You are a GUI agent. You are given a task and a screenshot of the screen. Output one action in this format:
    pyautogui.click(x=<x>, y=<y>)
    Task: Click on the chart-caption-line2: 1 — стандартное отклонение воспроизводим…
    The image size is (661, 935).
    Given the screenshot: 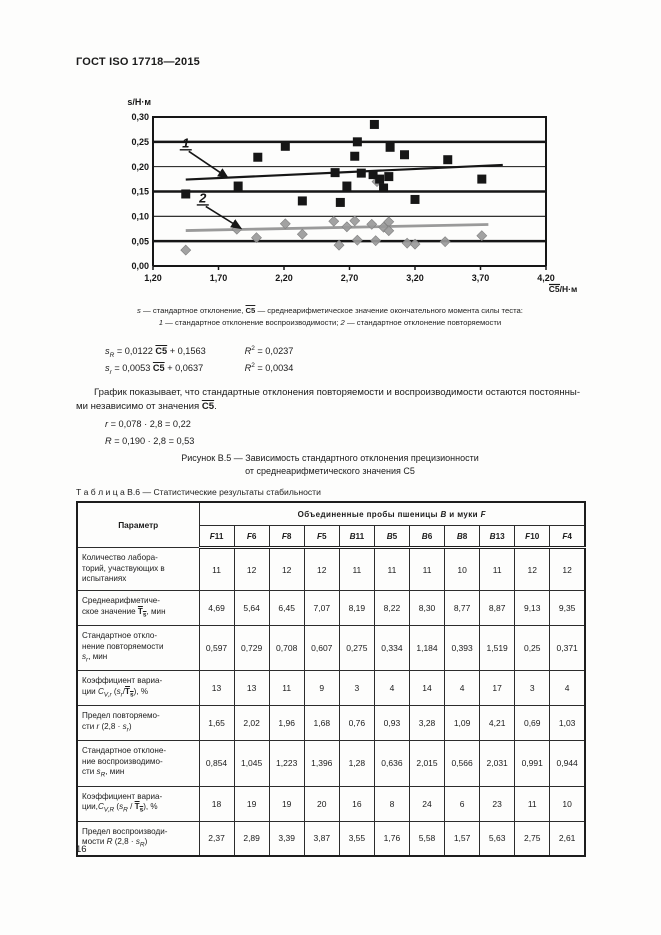 What is the action you would take?
    pyautogui.click(x=330, y=322)
    